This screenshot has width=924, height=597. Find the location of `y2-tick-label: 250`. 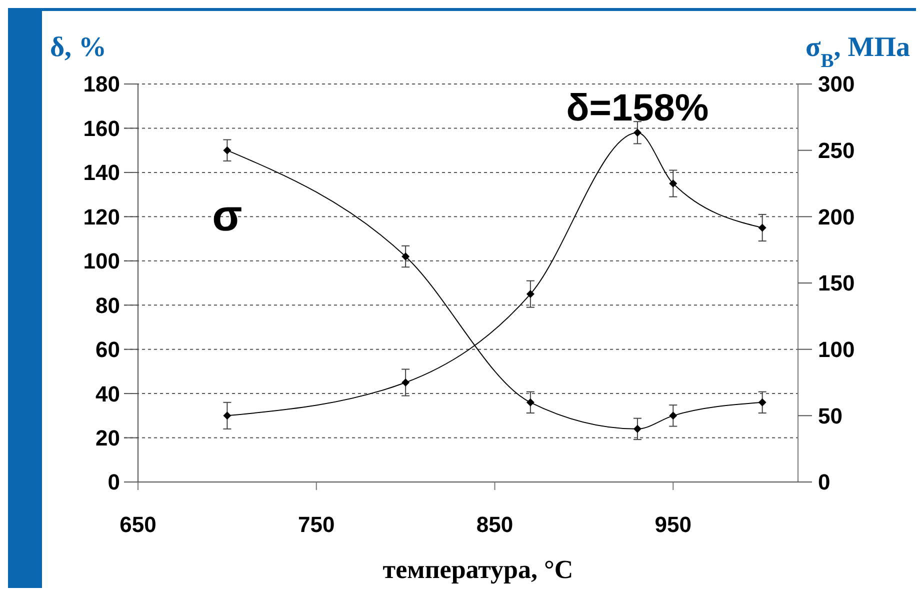

y2-tick-label: 250 is located at coordinates (836, 151).